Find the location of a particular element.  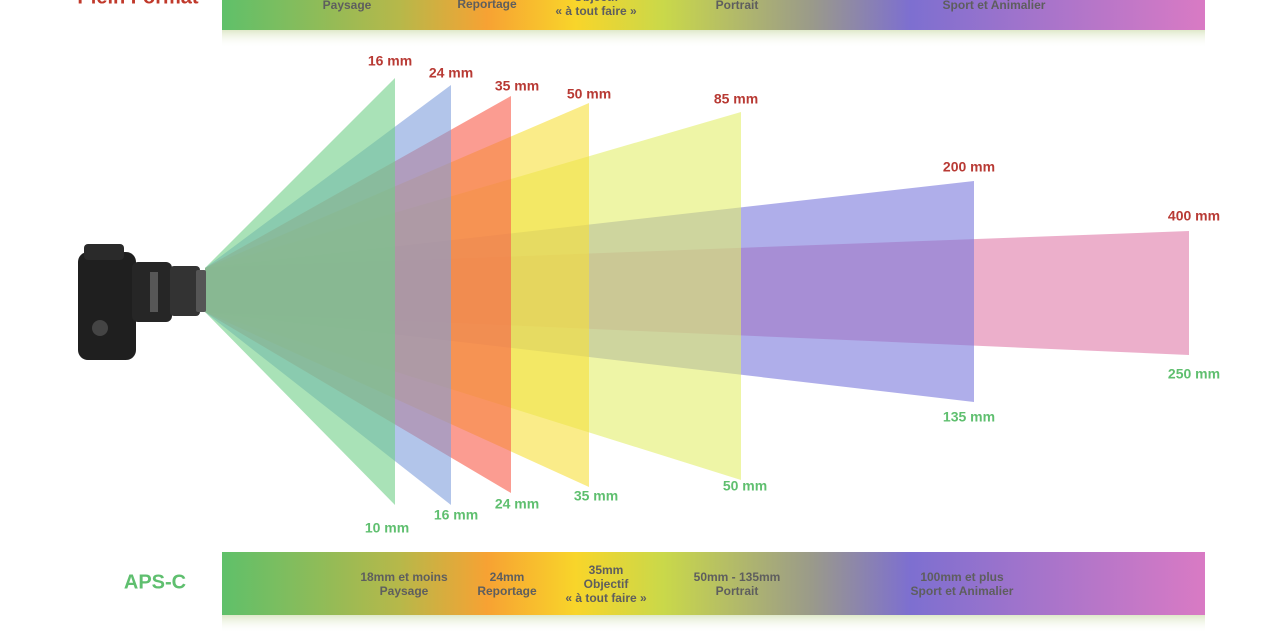

cone is located at coordinates (300, 291).